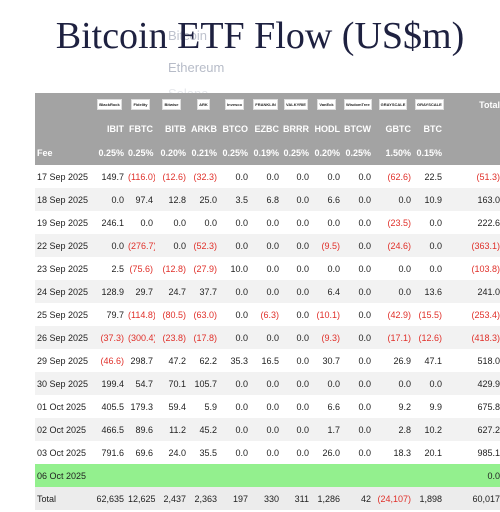 The width and height of the screenshot is (500, 512). I want to click on ticker: EZBC, so click(265, 129).